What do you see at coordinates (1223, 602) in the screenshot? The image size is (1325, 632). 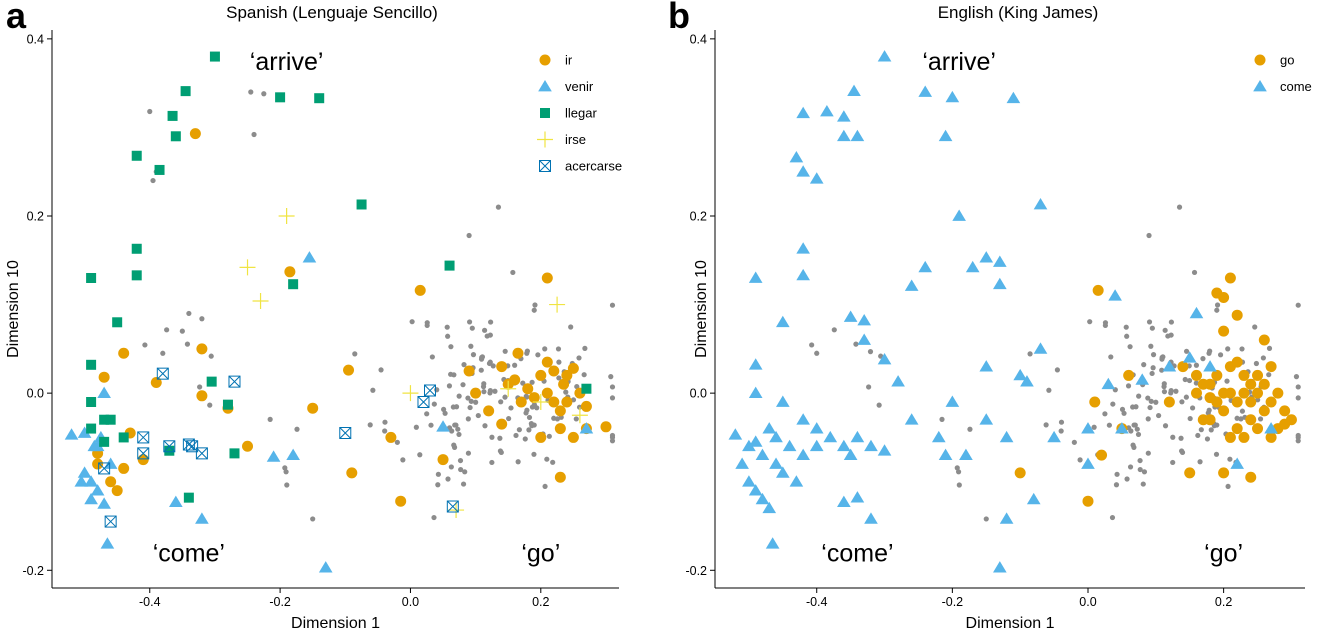 I see `x-tick-label: 0.2` at bounding box center [1223, 602].